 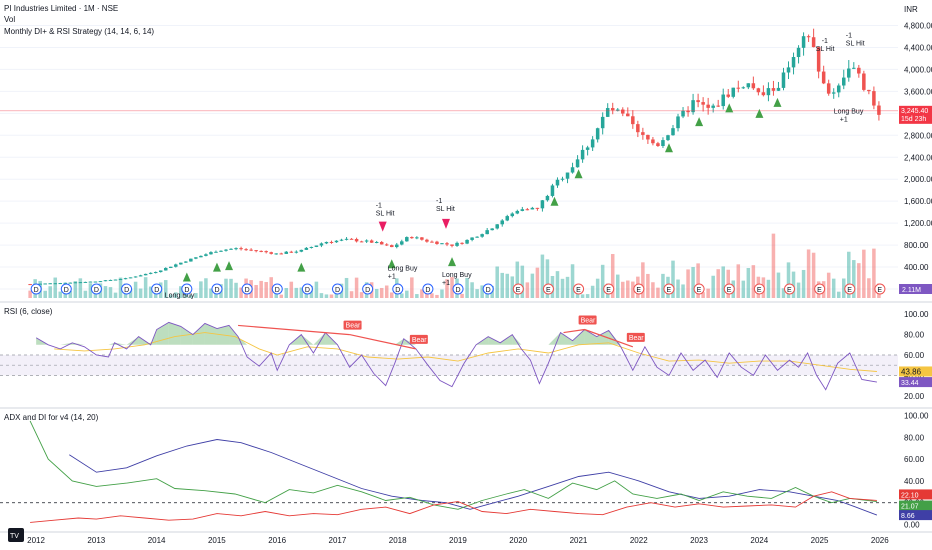 I want to click on bear-tag-label: Bear, so click(x=353, y=326).